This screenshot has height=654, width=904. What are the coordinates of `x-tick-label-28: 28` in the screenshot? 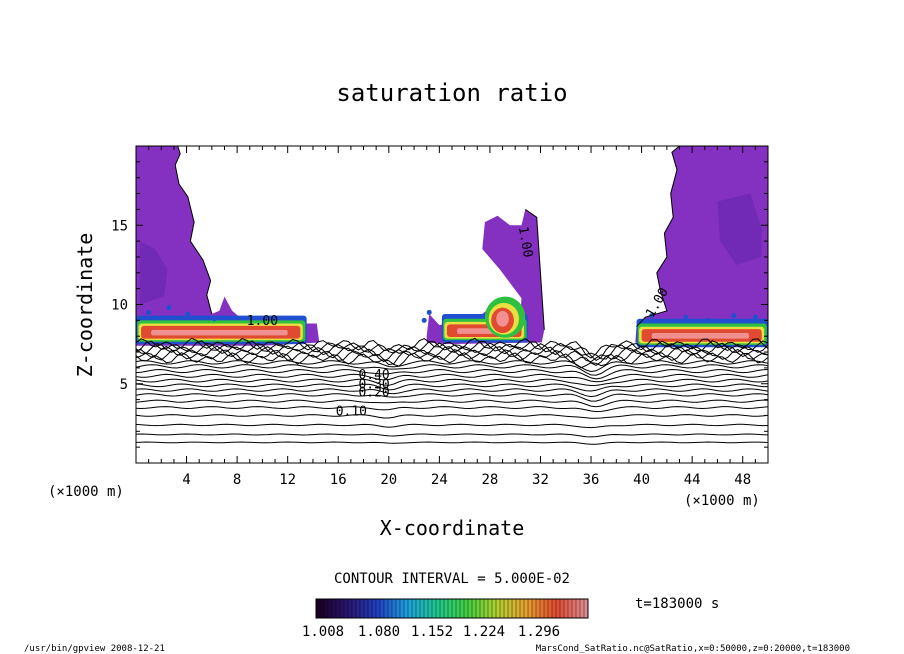 It's located at (489, 480).